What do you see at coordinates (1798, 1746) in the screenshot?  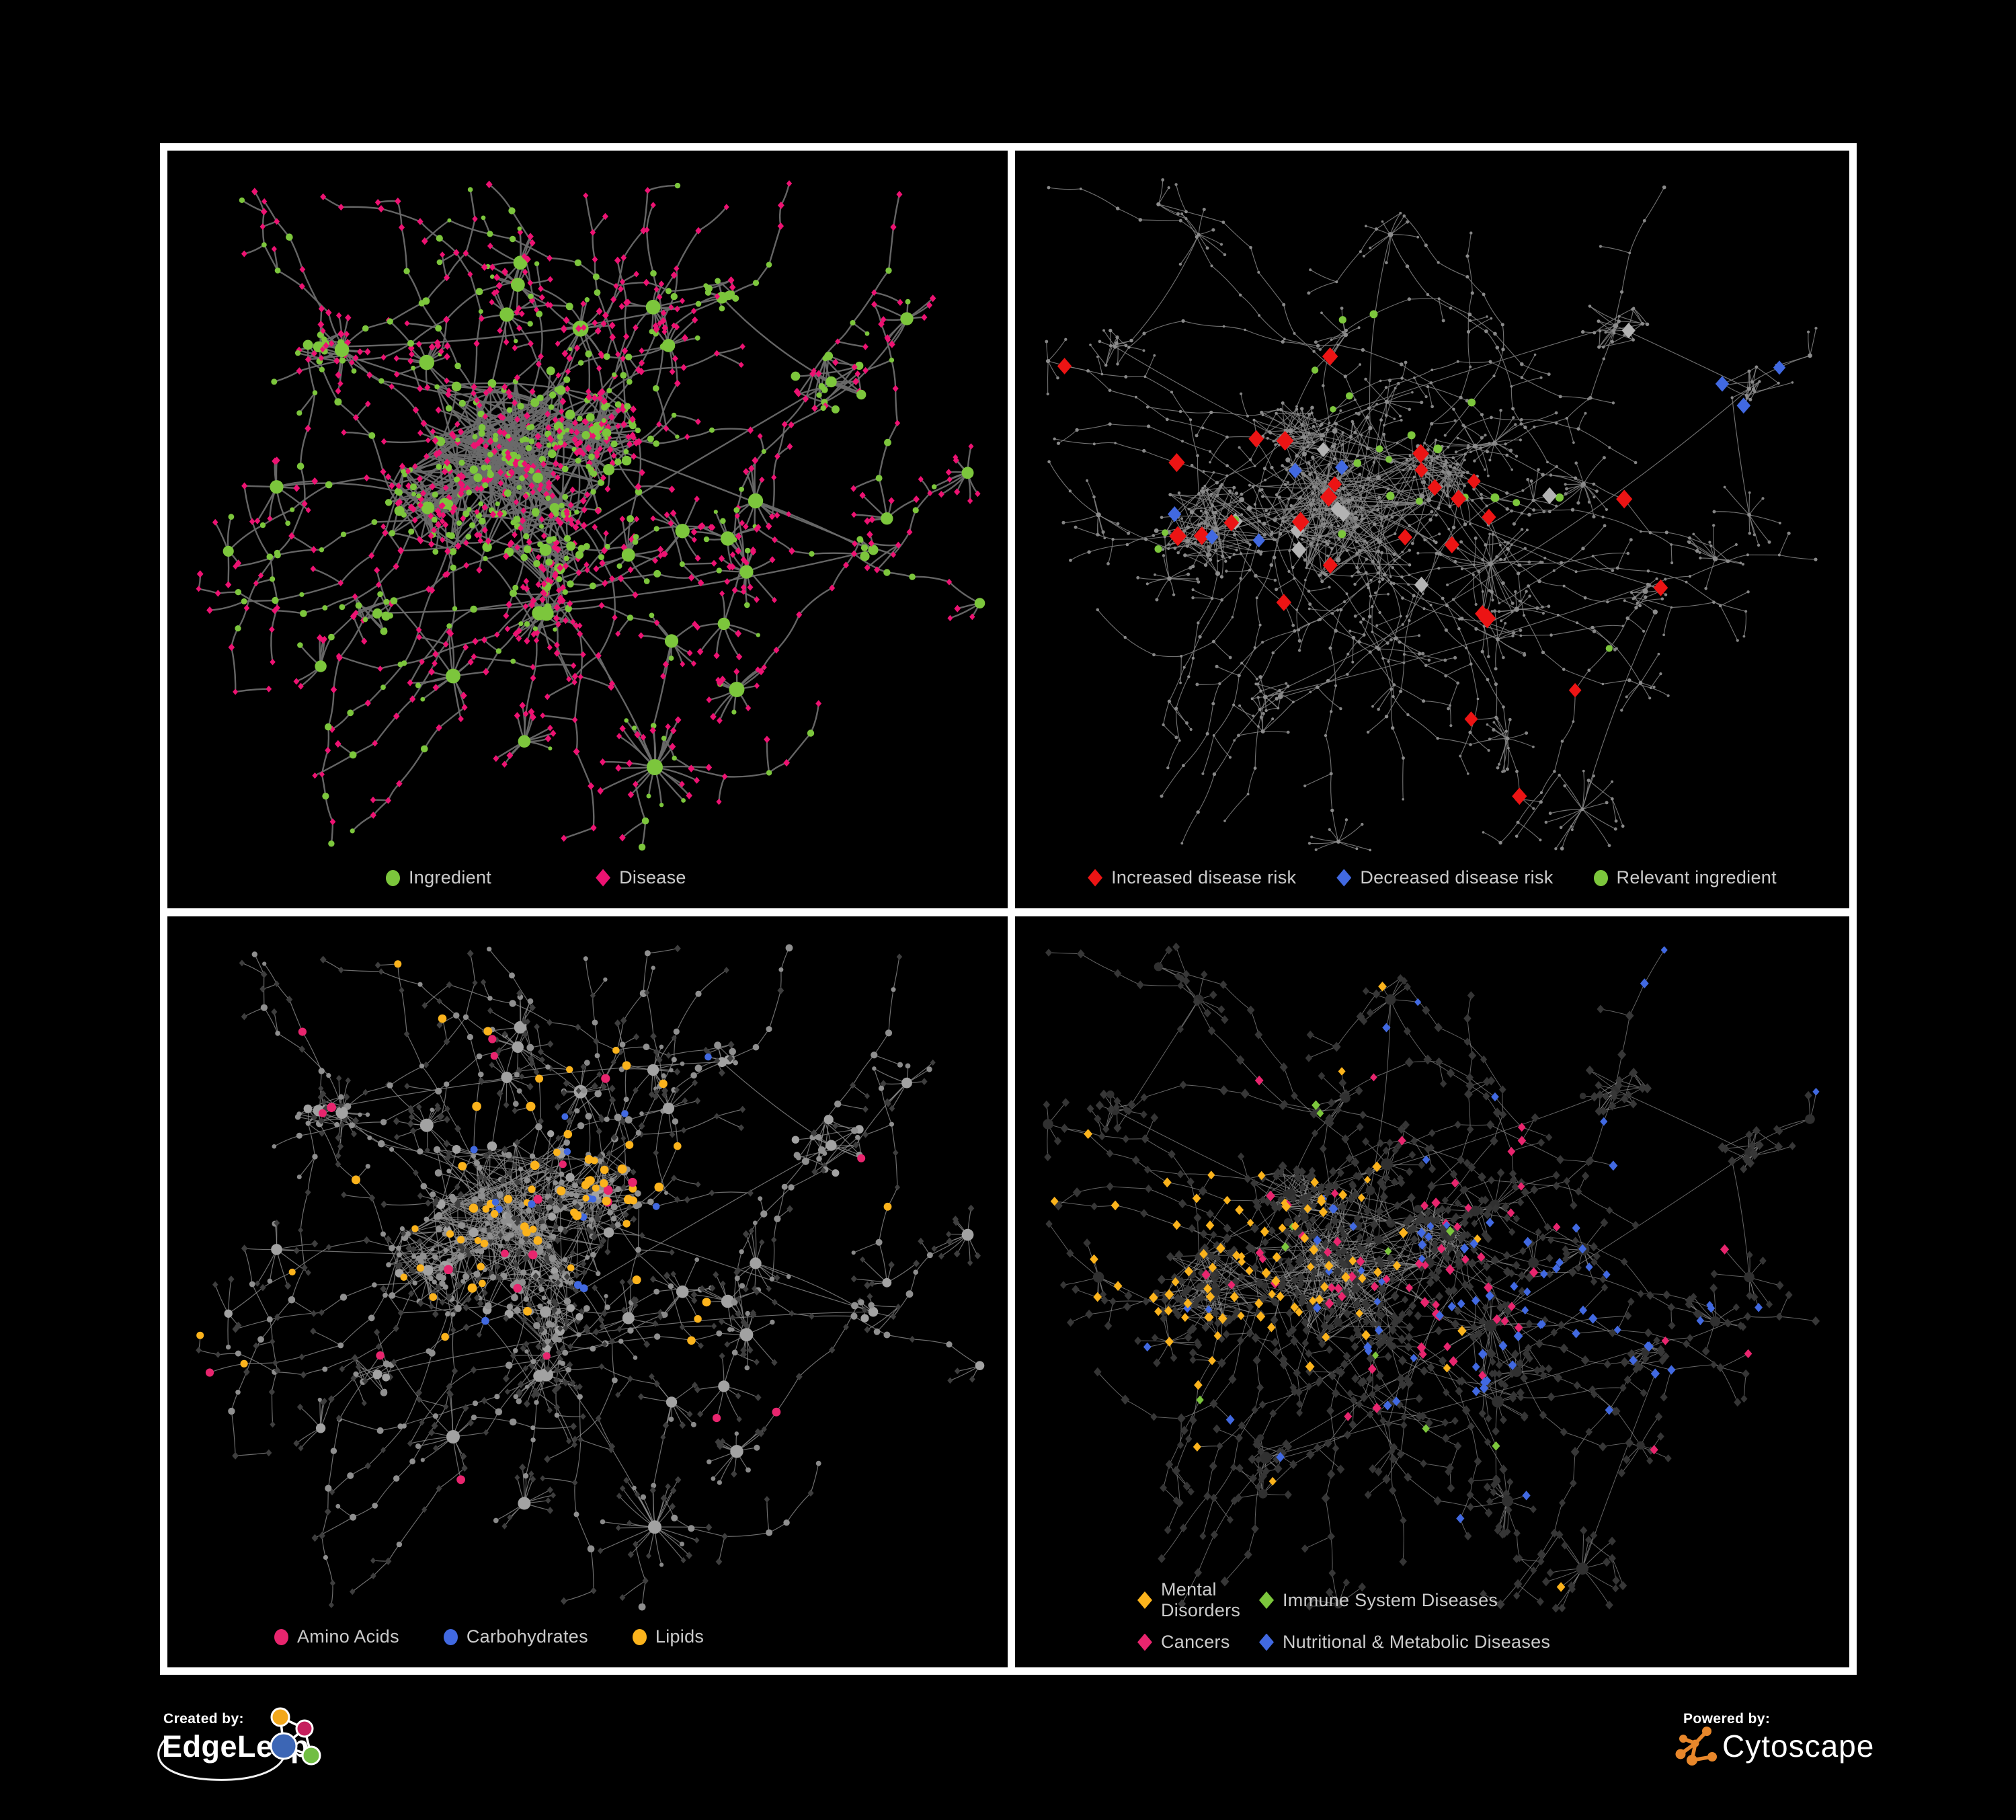 I see `cytoscape-wordmark: Cytoscape` at bounding box center [1798, 1746].